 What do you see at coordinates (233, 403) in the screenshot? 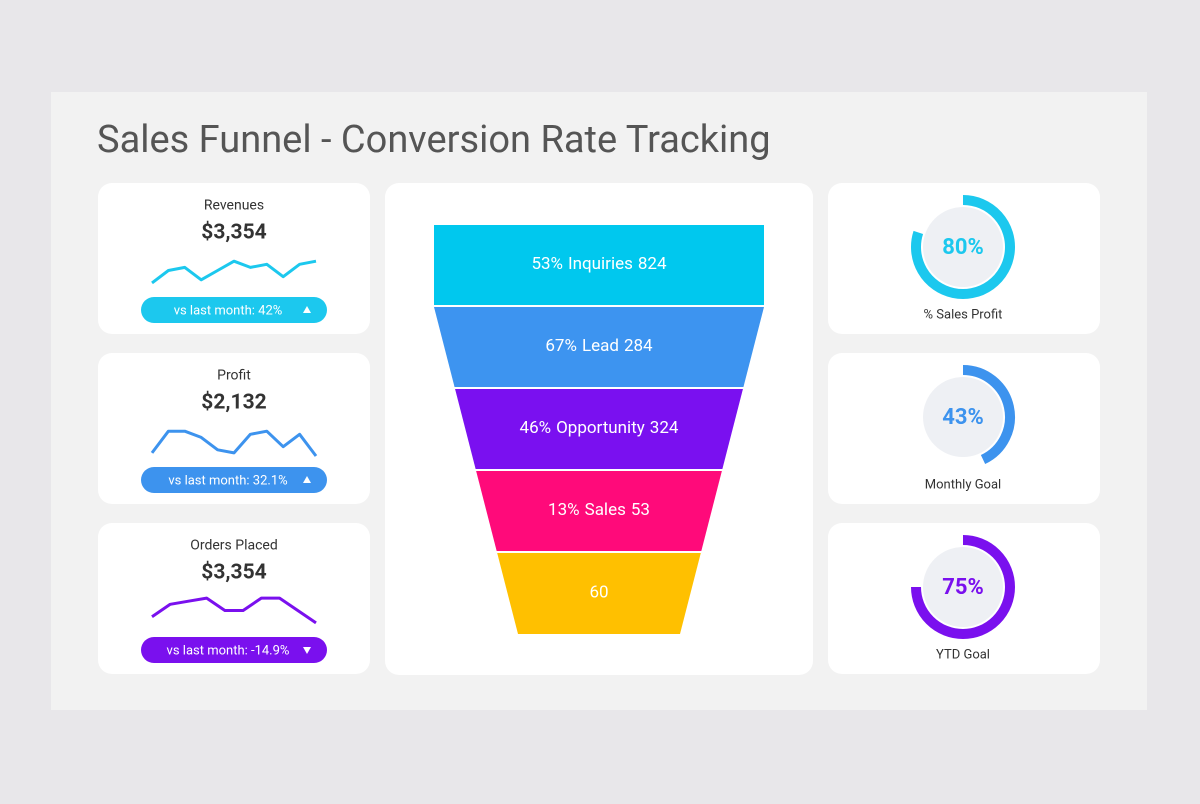
I see `kpi-value: $2,132` at bounding box center [233, 403].